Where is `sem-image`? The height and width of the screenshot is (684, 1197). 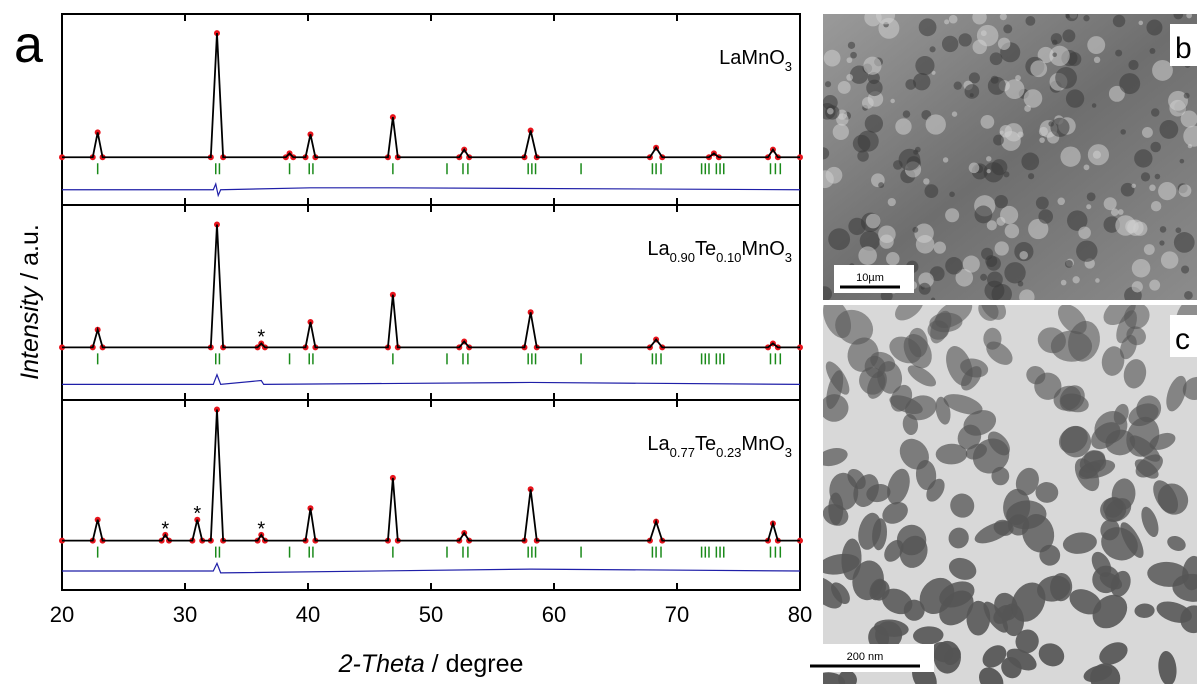
sem-image is located at coordinates (1010, 157).